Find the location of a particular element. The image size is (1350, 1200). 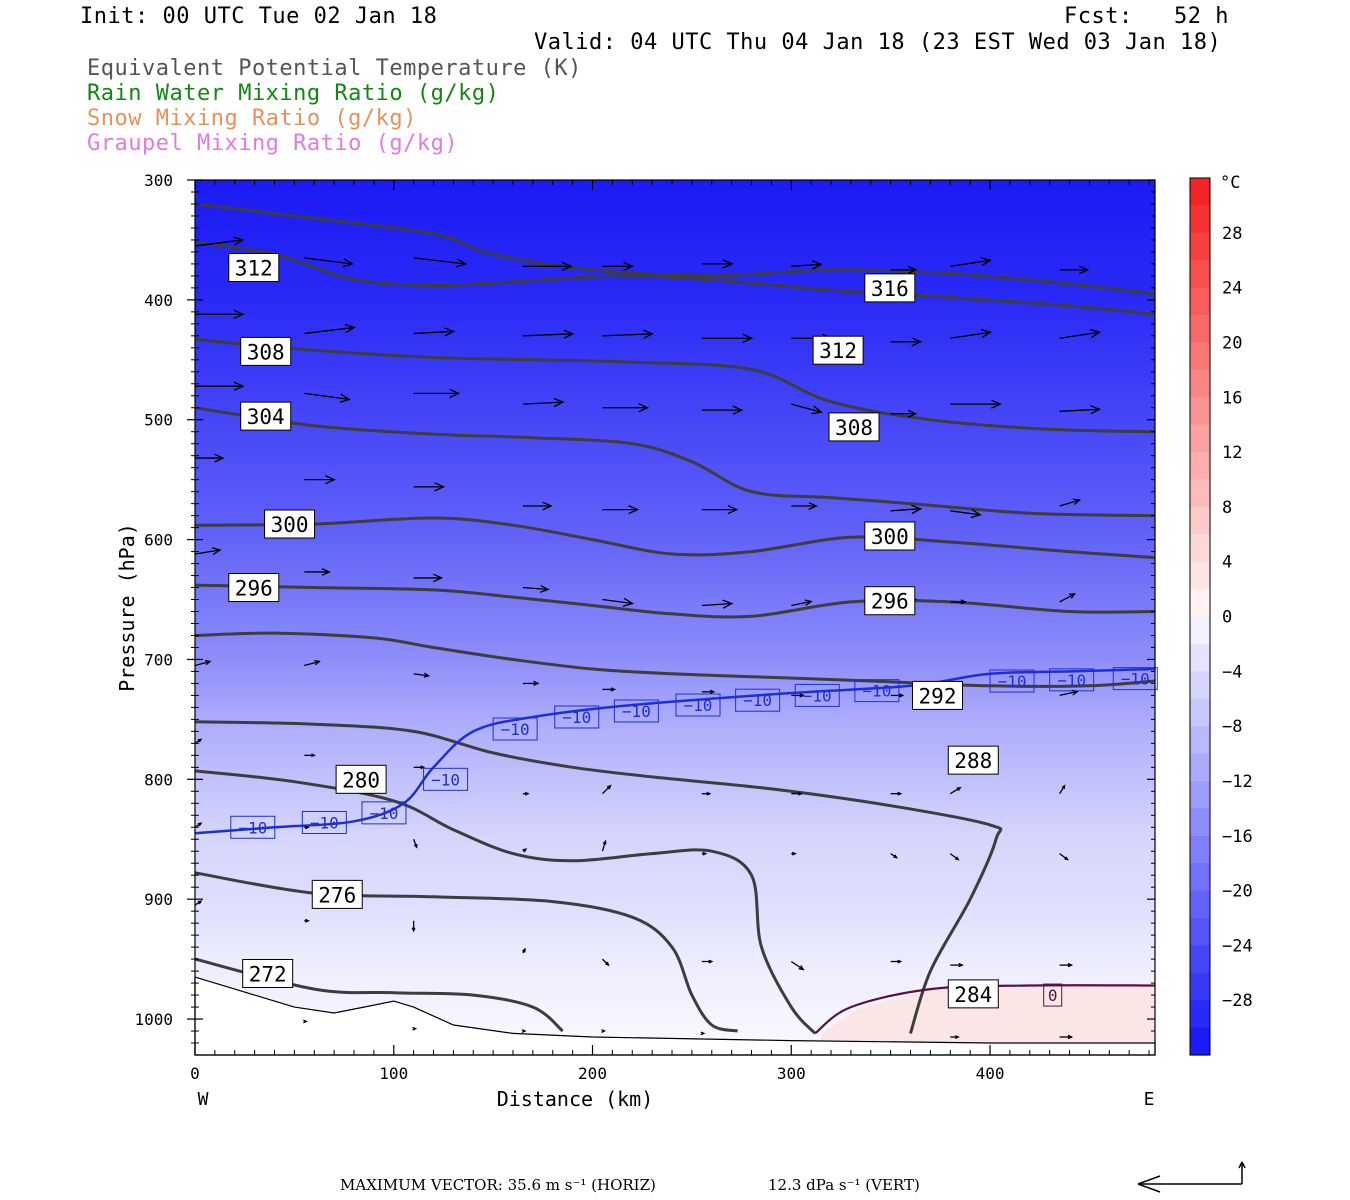

west-label: W is located at coordinates (203, 1099).